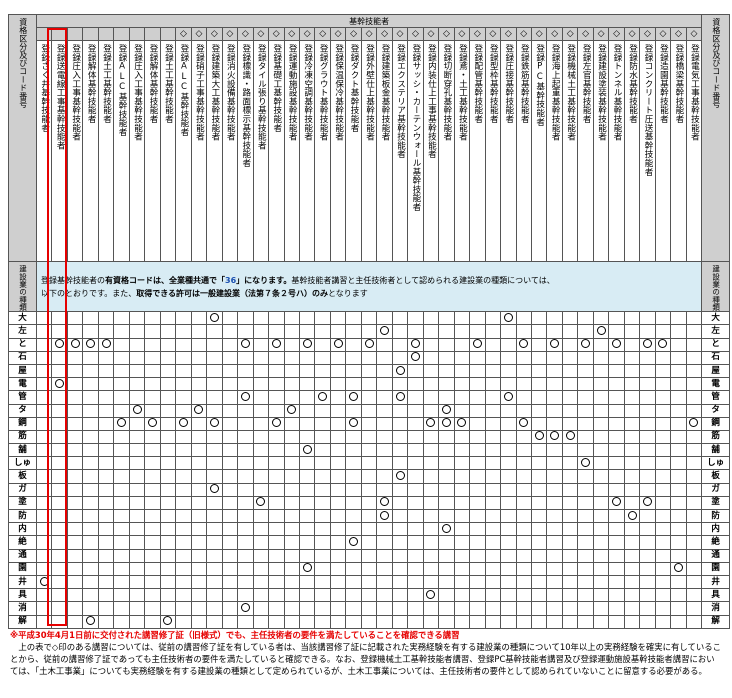  I want to click on row-label: 鋼, so click(716, 423).